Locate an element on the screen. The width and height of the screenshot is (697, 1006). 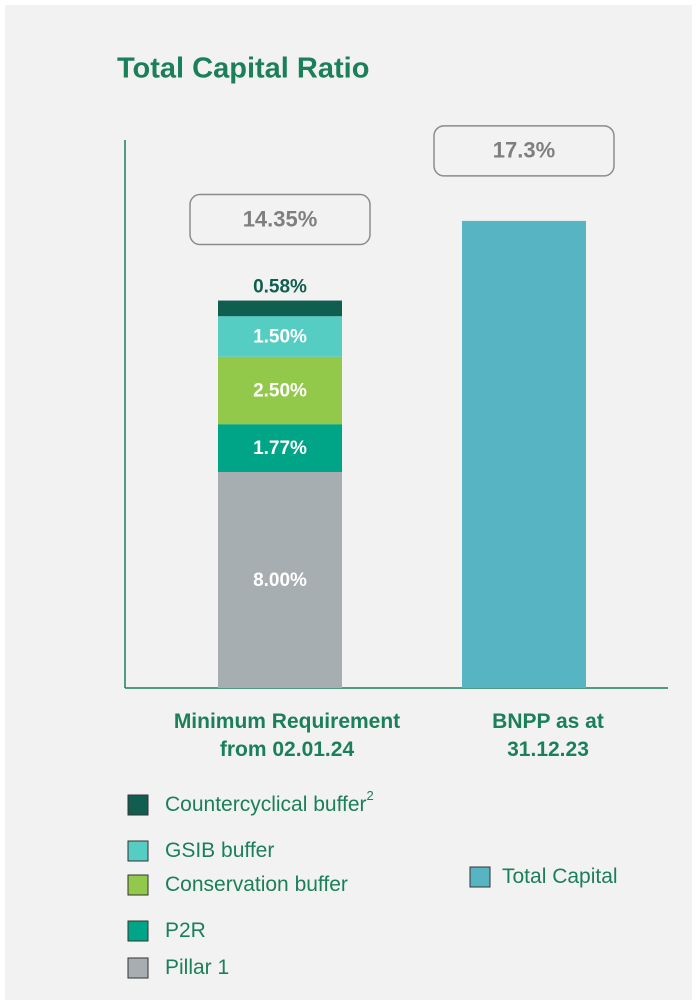
legend-name: Countercyclical buffer is located at coordinates (266, 804).